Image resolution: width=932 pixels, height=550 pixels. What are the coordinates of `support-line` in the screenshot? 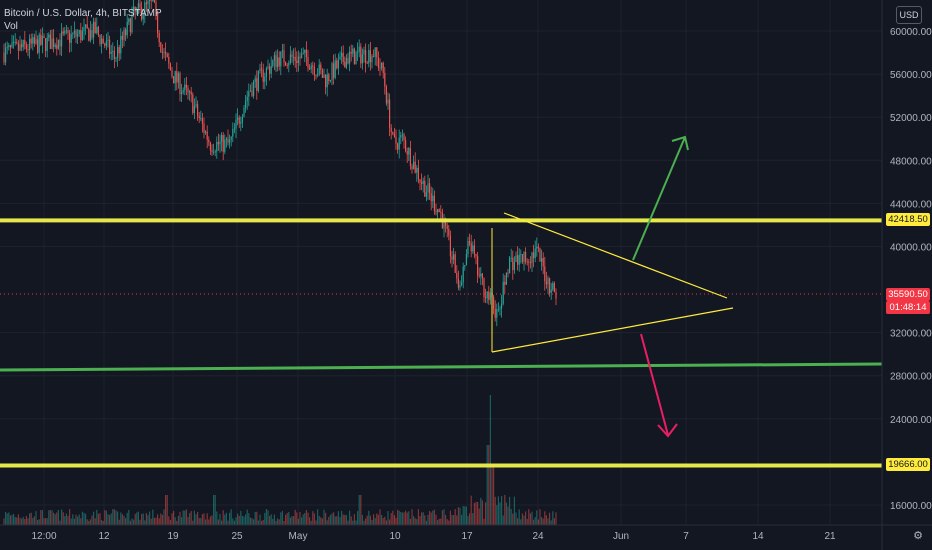 It's located at (441, 465).